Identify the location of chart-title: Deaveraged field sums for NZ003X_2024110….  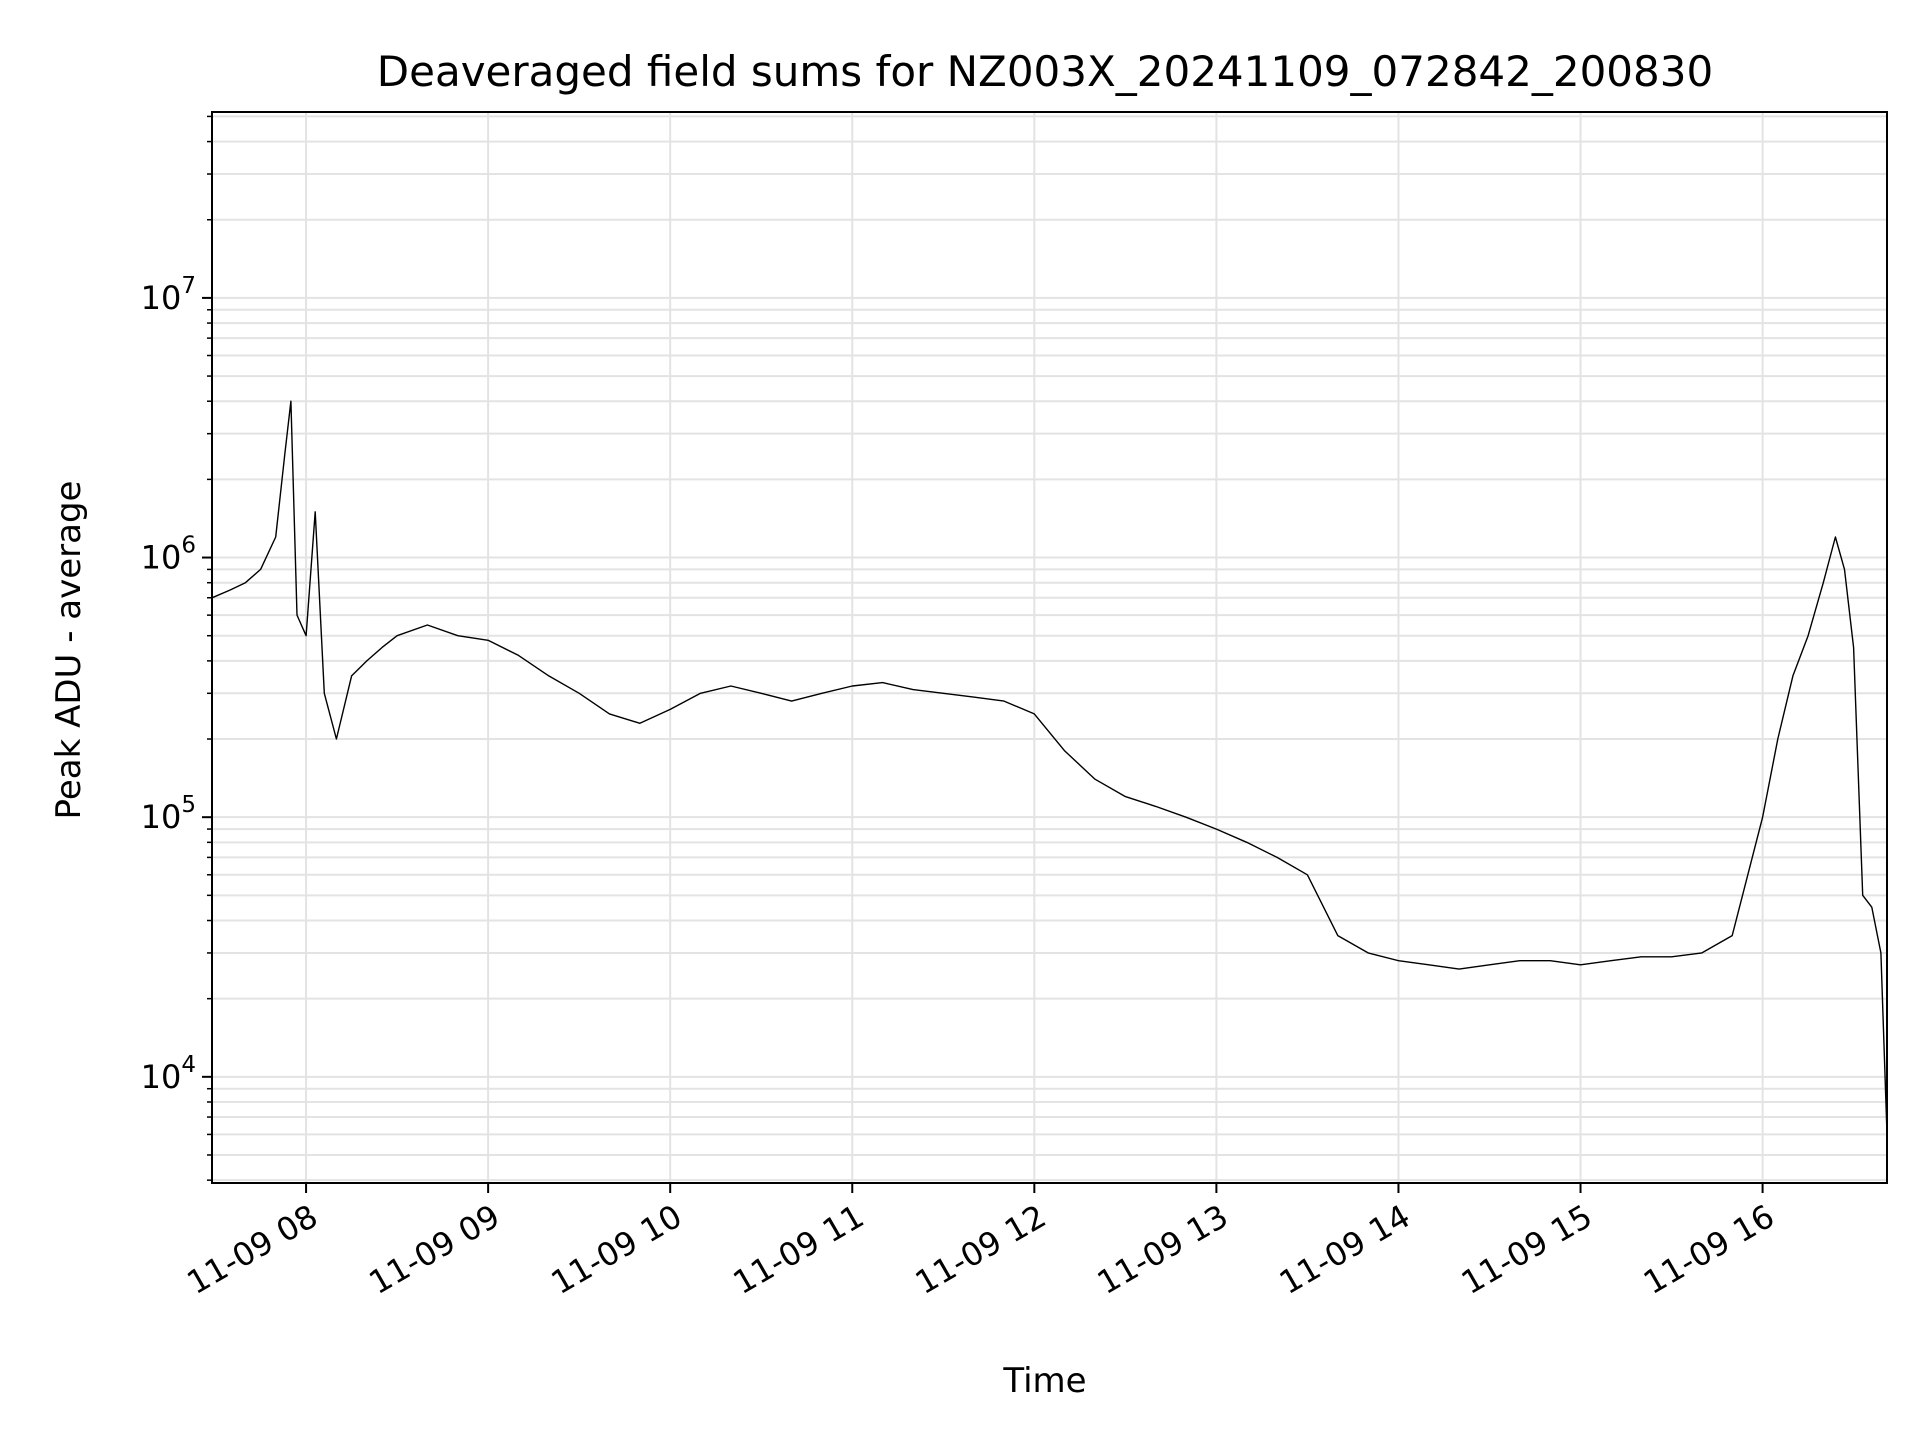
(1045, 71).